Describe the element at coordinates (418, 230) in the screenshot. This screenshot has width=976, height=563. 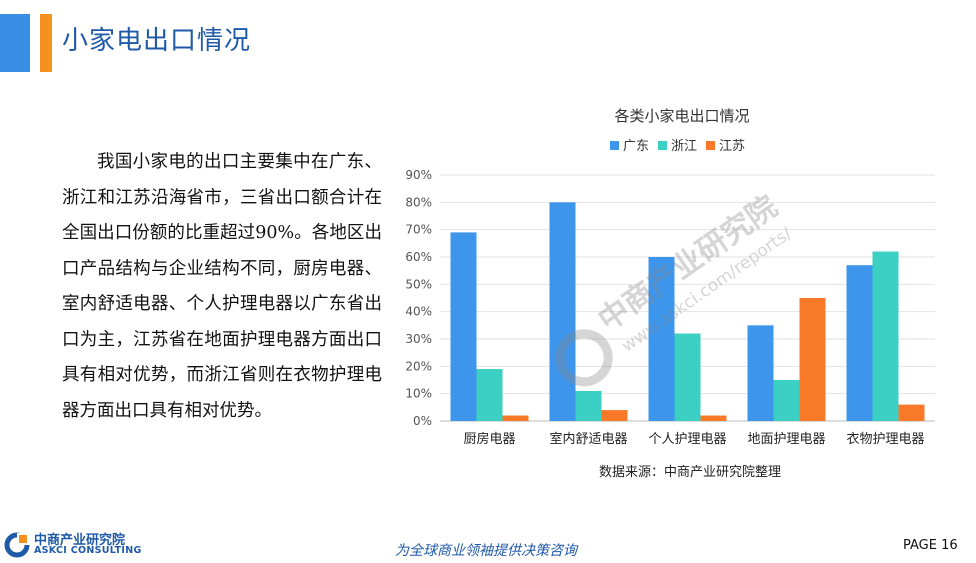
I see `y-tick-label: 70%` at that location.